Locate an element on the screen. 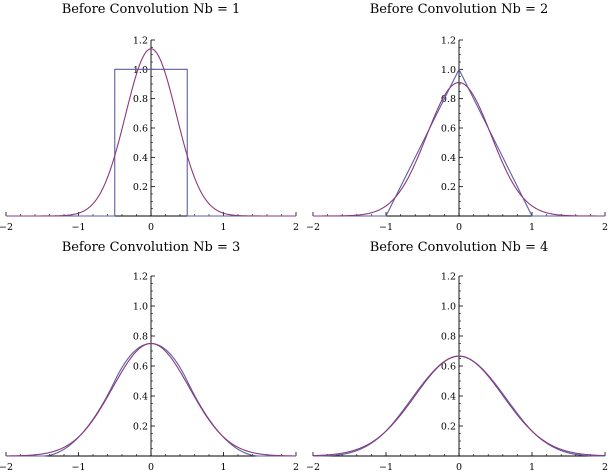  chart-title: Before Convolution Nb = 2 is located at coordinates (459, 9).